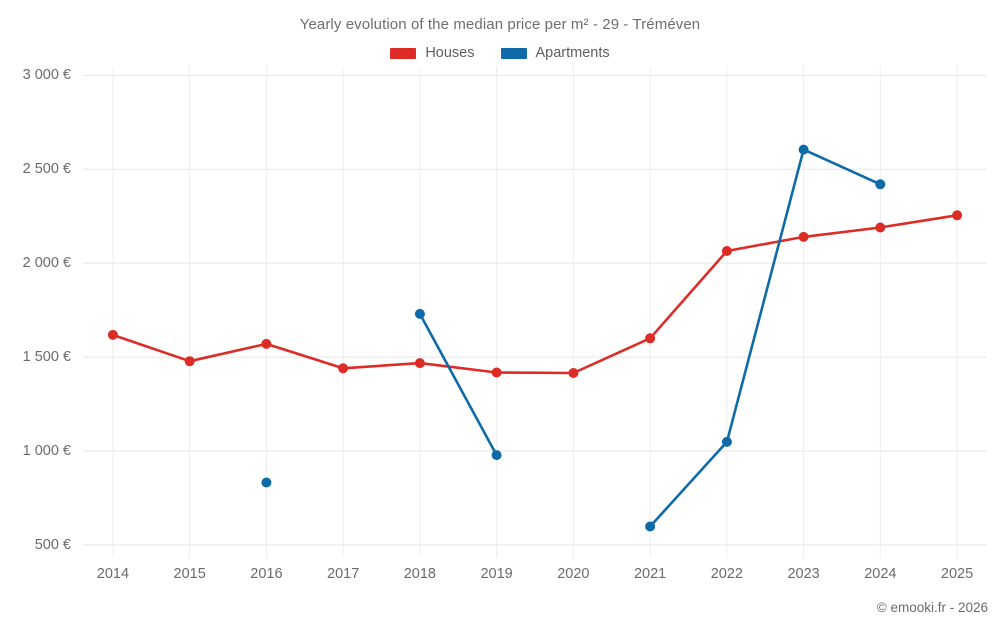  What do you see at coordinates (573, 574) in the screenshot?
I see `x-axis-tick-2020: 2020` at bounding box center [573, 574].